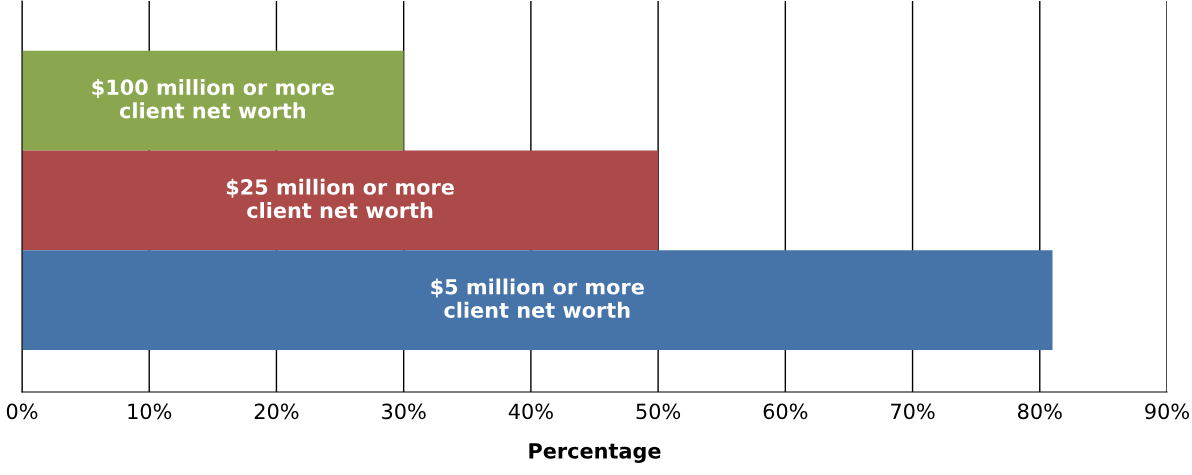 This screenshot has width=1192, height=475. Describe the element at coordinates (913, 411) in the screenshot. I see `x-tick-label: 70%` at that location.